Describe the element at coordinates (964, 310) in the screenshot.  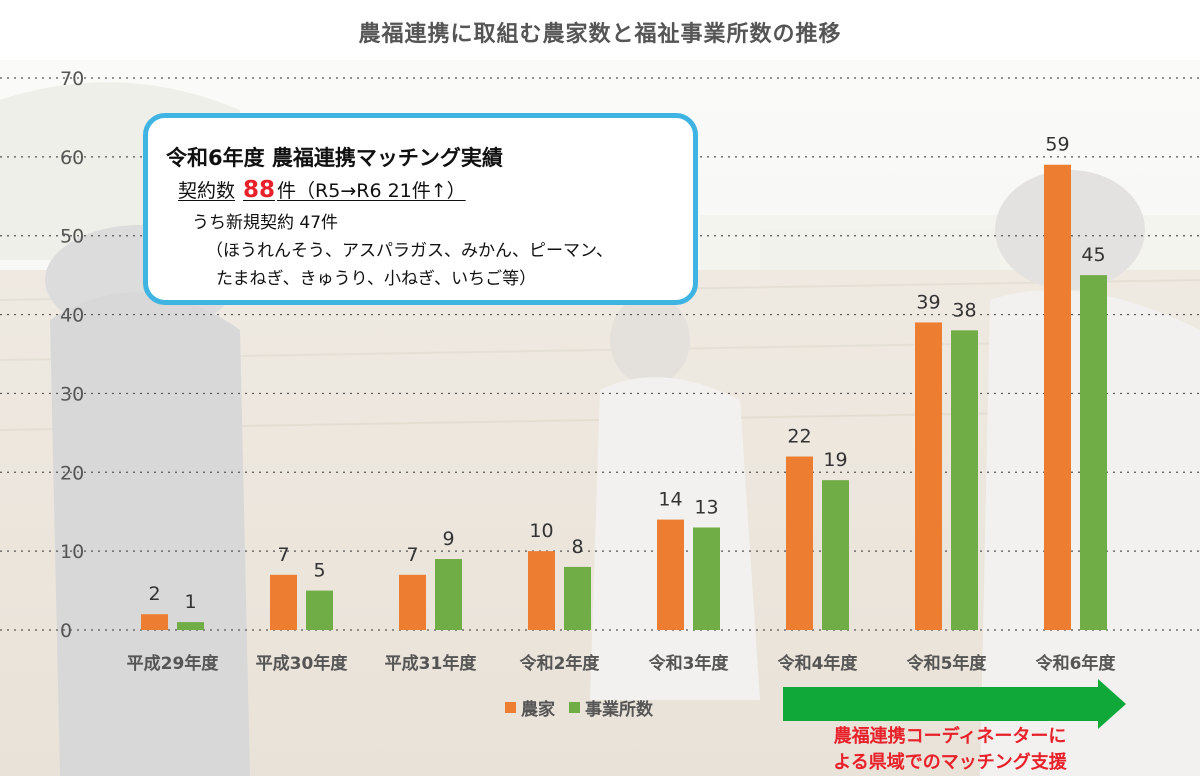
I see `data-label: 38` at that location.